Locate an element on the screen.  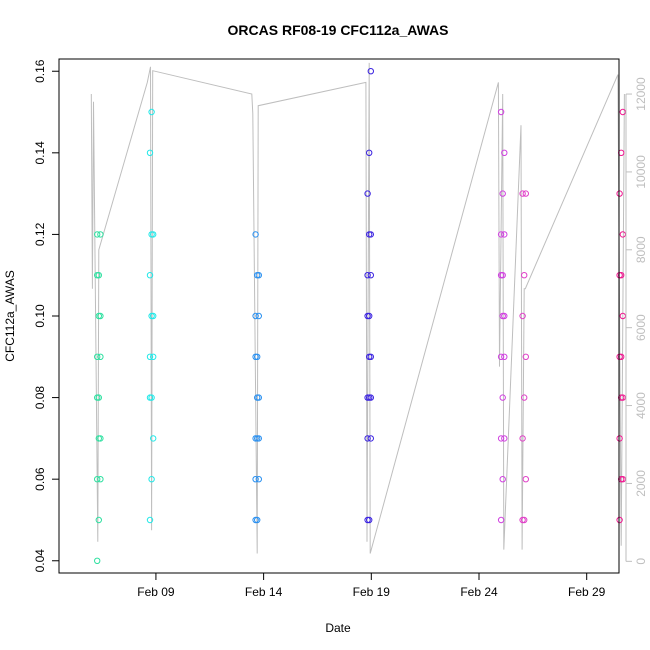
series-RF09 is located at coordinates (151, 316).